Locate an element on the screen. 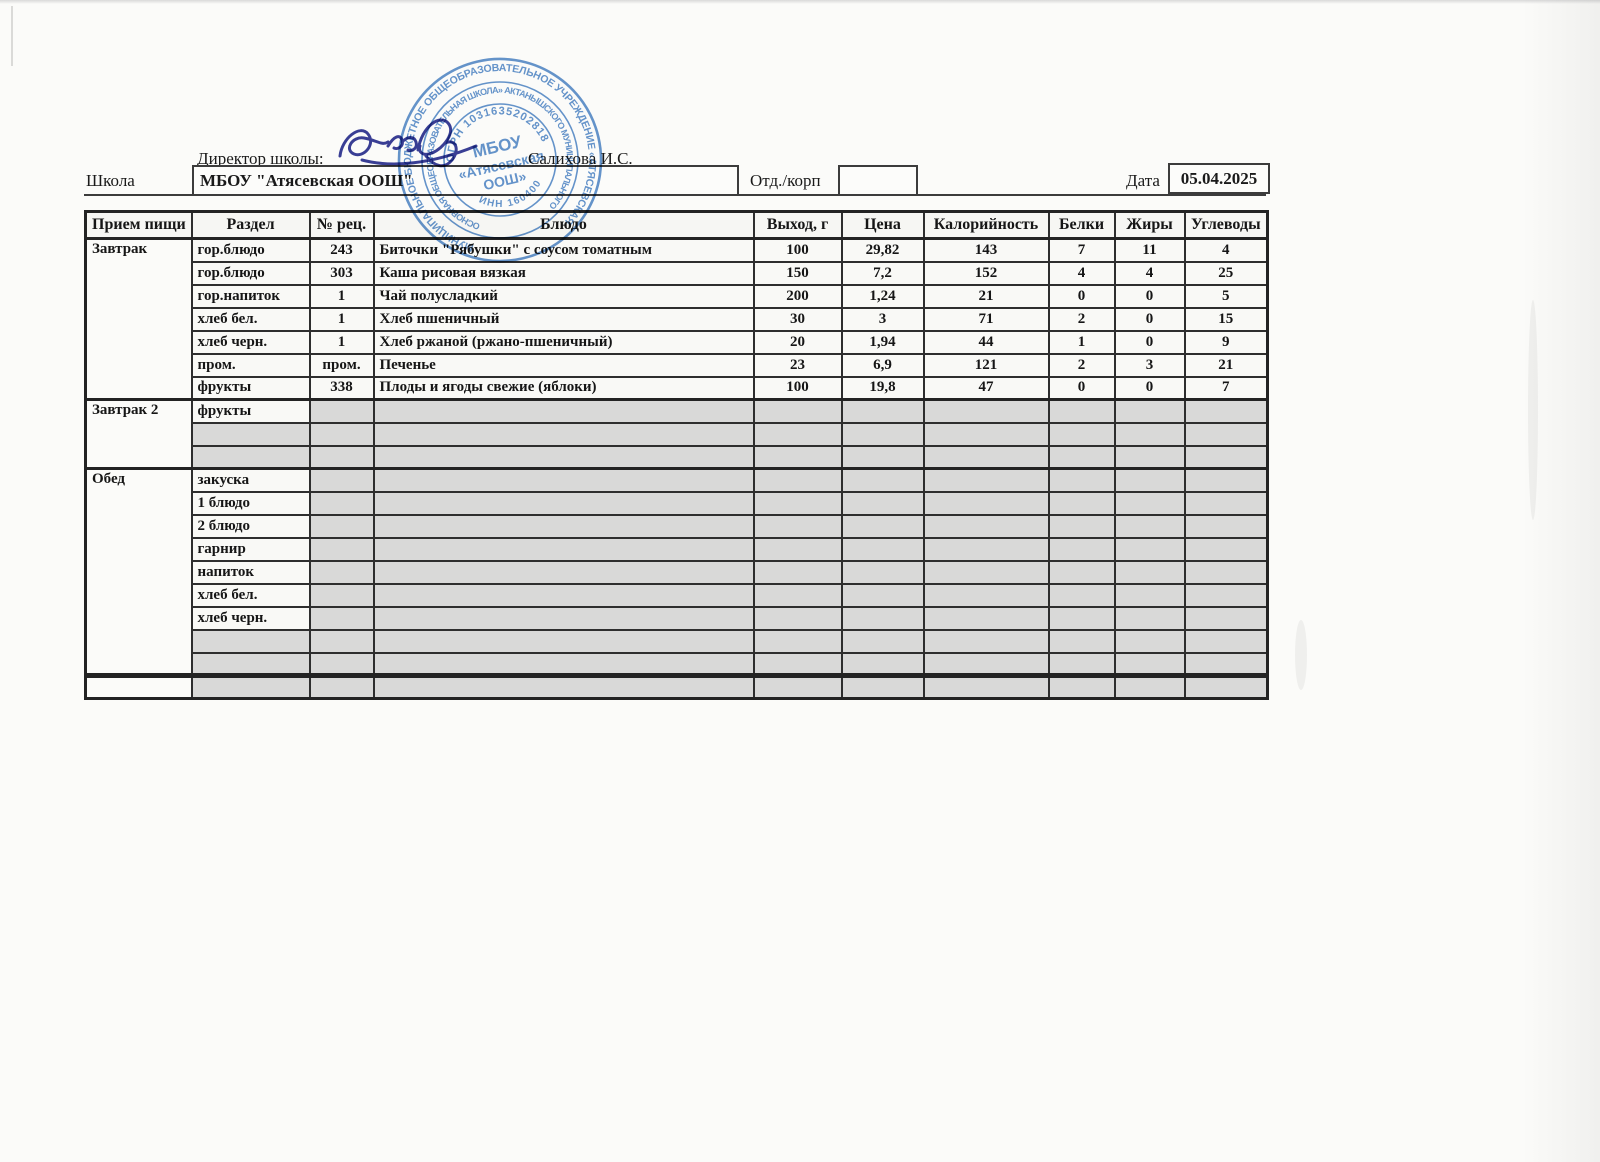 Image resolution: width=1600 pixels, height=1162 pixels. header-rule is located at coordinates (675, 195).